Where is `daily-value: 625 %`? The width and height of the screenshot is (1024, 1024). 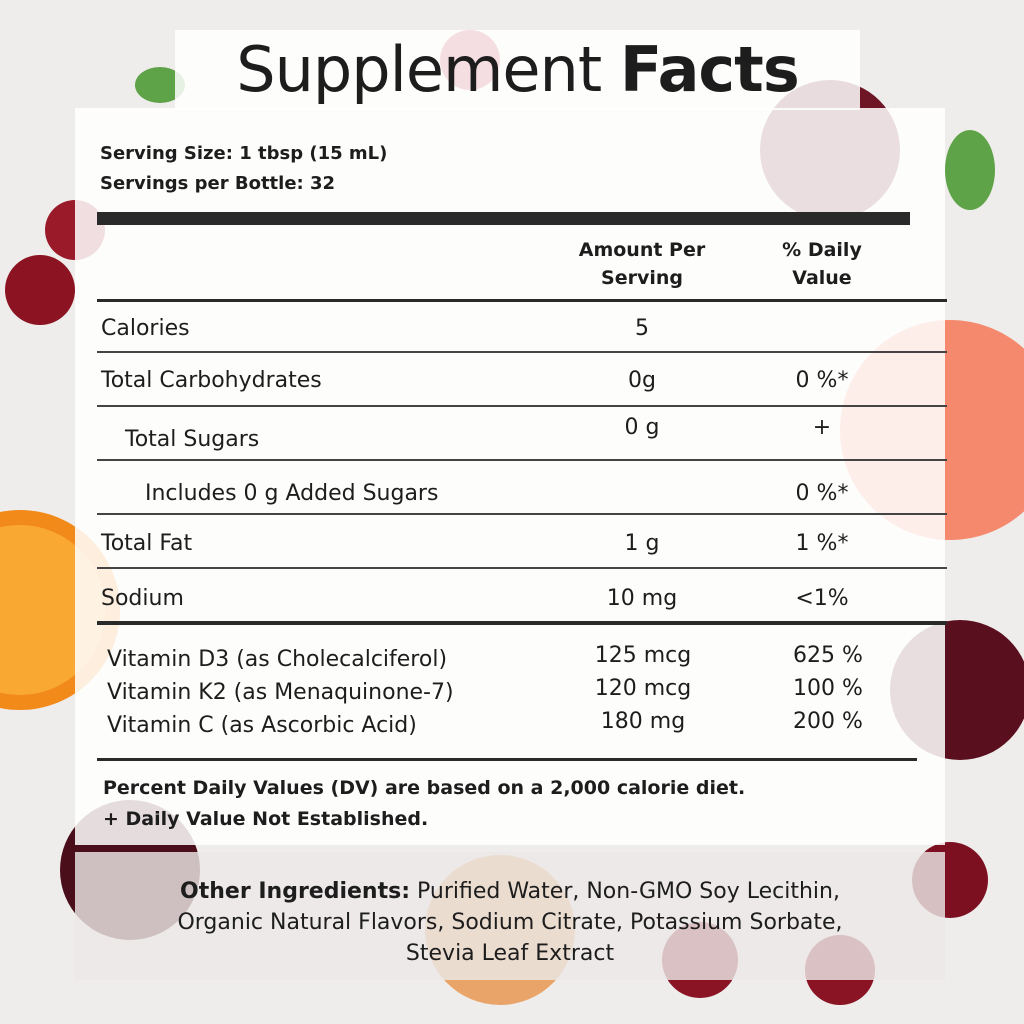 daily-value: 625 % is located at coordinates (828, 655).